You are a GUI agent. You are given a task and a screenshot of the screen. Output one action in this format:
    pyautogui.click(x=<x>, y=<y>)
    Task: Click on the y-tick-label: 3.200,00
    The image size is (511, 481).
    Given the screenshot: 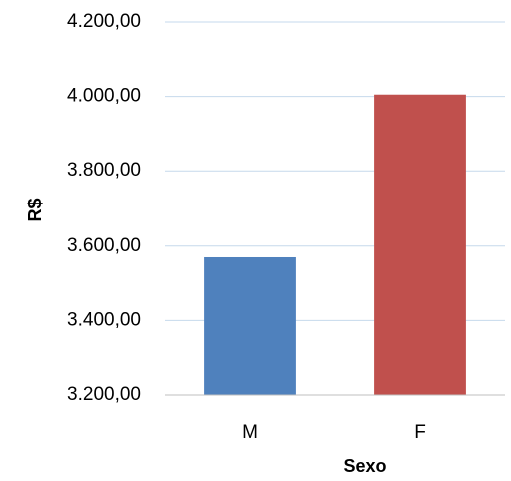 What is the action you would take?
    pyautogui.click(x=104, y=394)
    